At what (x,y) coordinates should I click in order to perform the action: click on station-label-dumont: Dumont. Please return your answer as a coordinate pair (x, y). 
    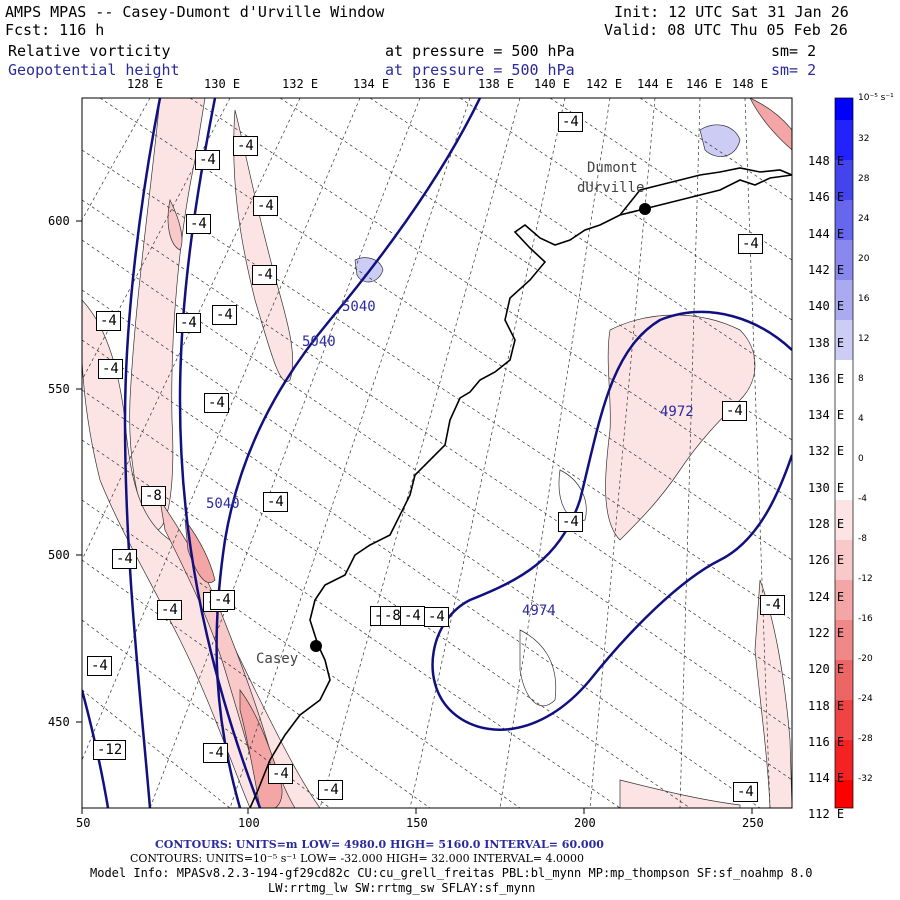
    Looking at the image, I should click on (612, 168).